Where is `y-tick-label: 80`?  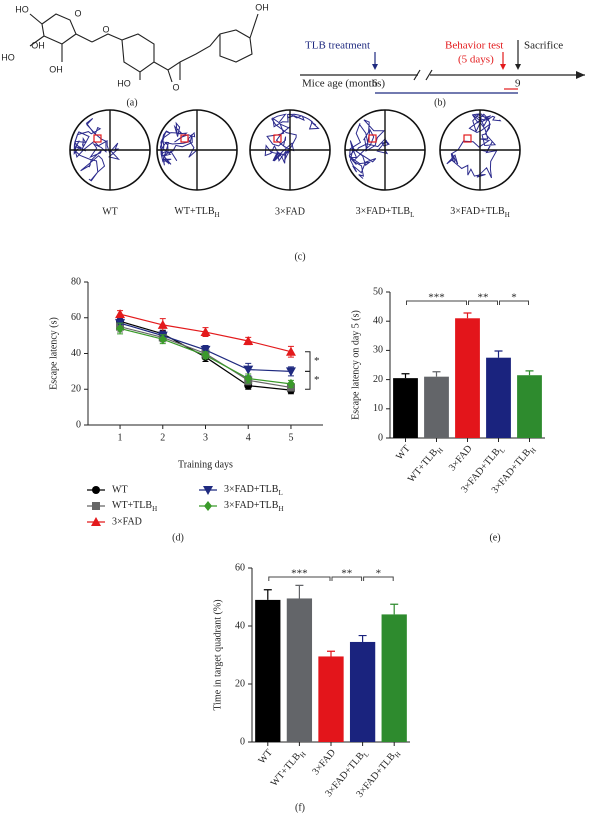 y-tick-label: 80 is located at coordinates (76, 281).